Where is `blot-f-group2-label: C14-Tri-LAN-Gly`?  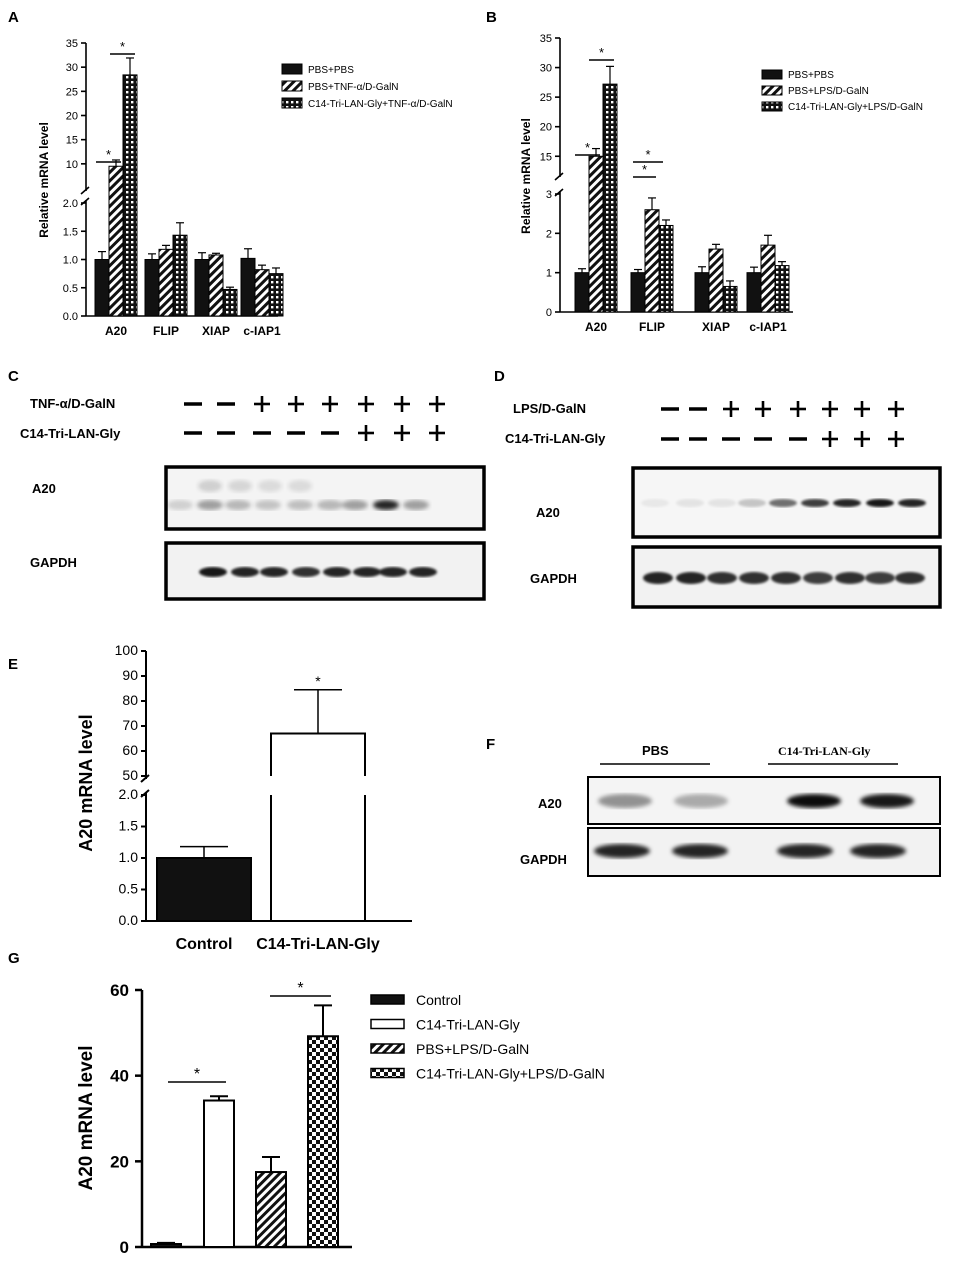
blot-f-group2-label: C14-Tri-LAN-Gly is located at coordinates (824, 751).